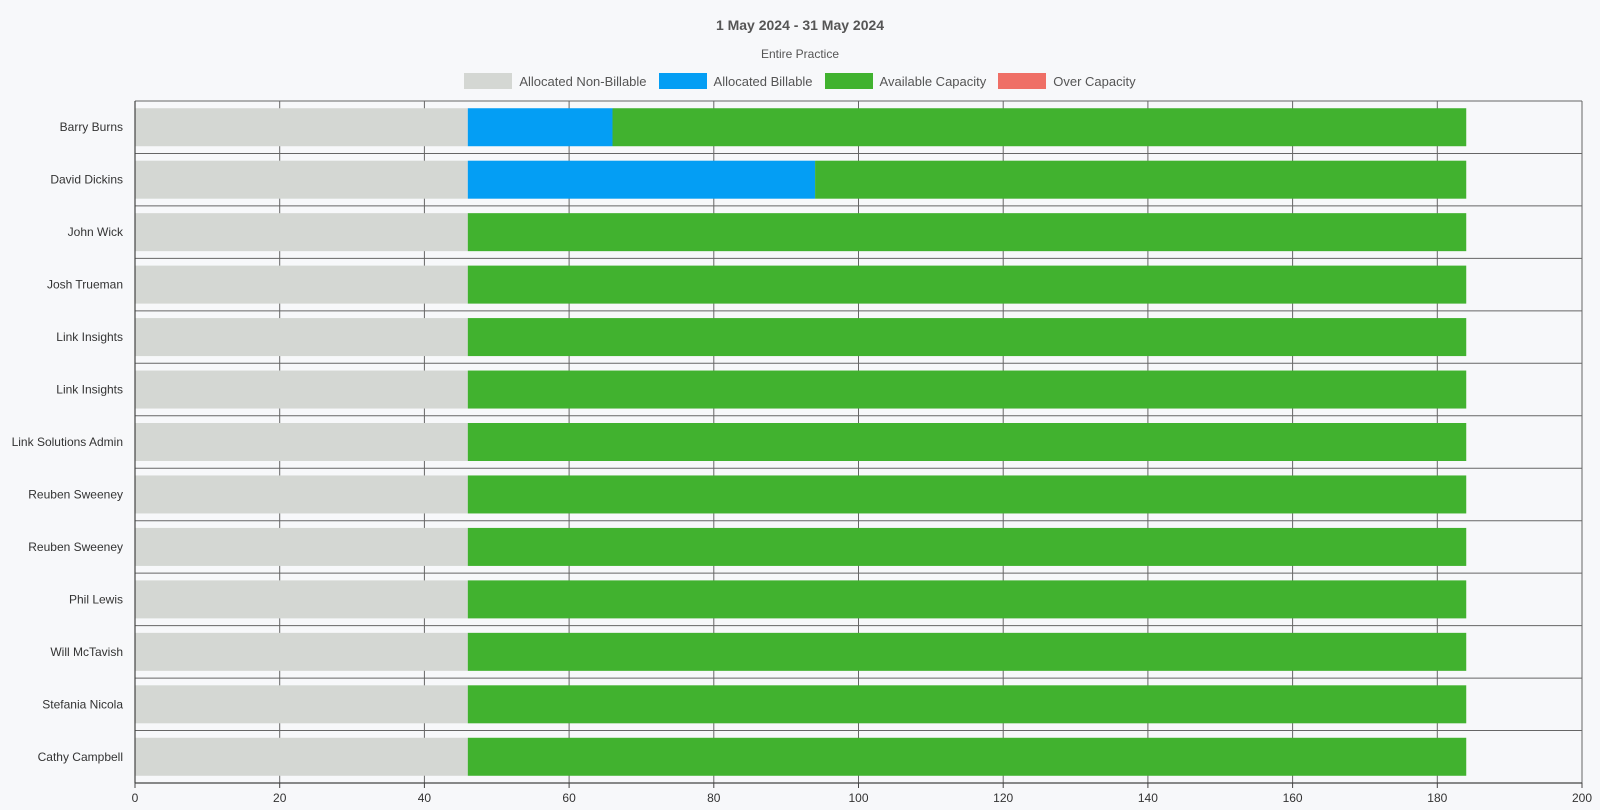 This screenshot has width=1600, height=810. Describe the element at coordinates (425, 798) in the screenshot. I see `x-tick-label: 40` at that location.